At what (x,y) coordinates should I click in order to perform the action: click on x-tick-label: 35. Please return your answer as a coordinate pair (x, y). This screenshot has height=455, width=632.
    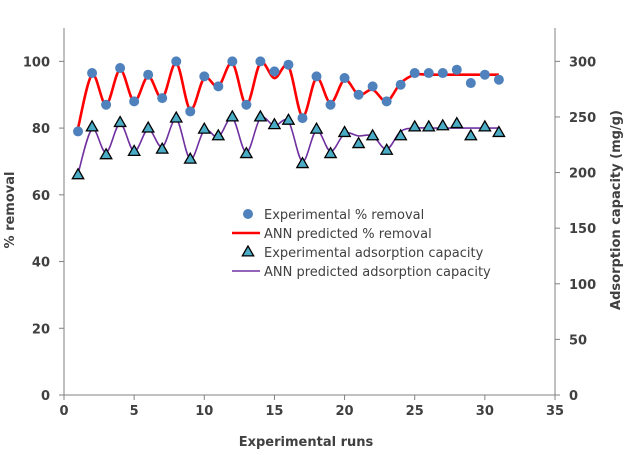
    Looking at the image, I should click on (555, 411).